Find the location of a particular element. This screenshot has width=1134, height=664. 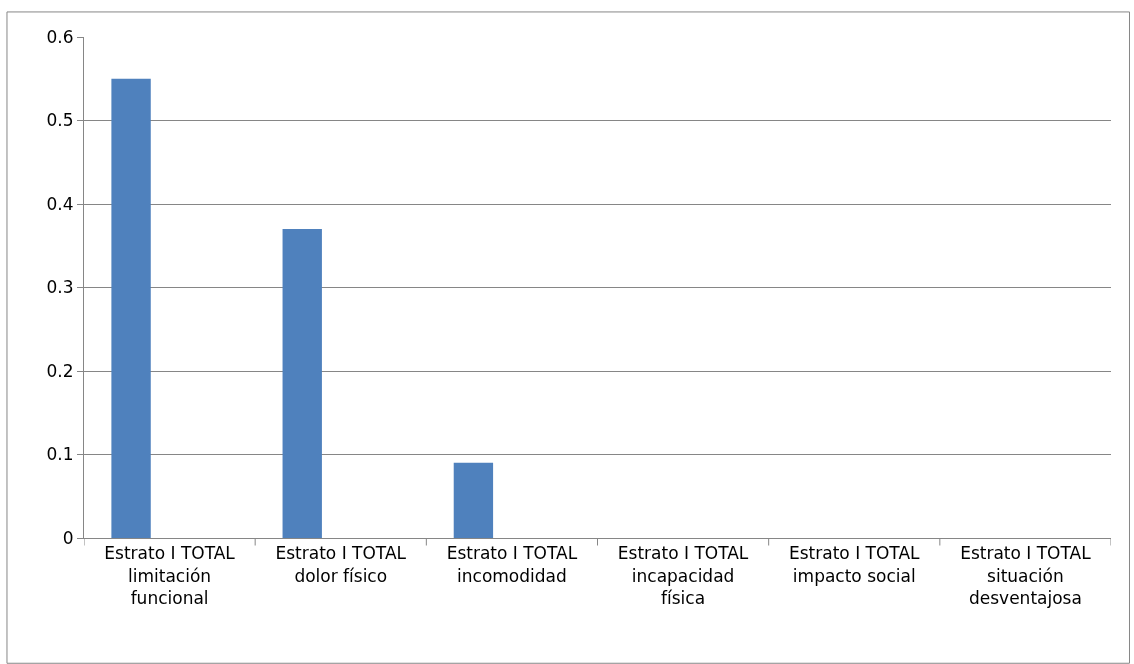

x-tick-label: Estrato I TOTAL impacto social is located at coordinates (855, 564).